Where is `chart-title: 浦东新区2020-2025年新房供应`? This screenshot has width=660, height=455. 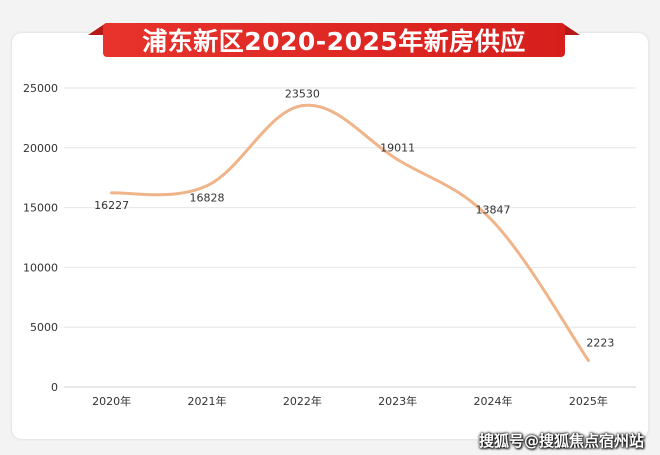 chart-title: 浦东新区2020-2025年新房供应 is located at coordinates (334, 40).